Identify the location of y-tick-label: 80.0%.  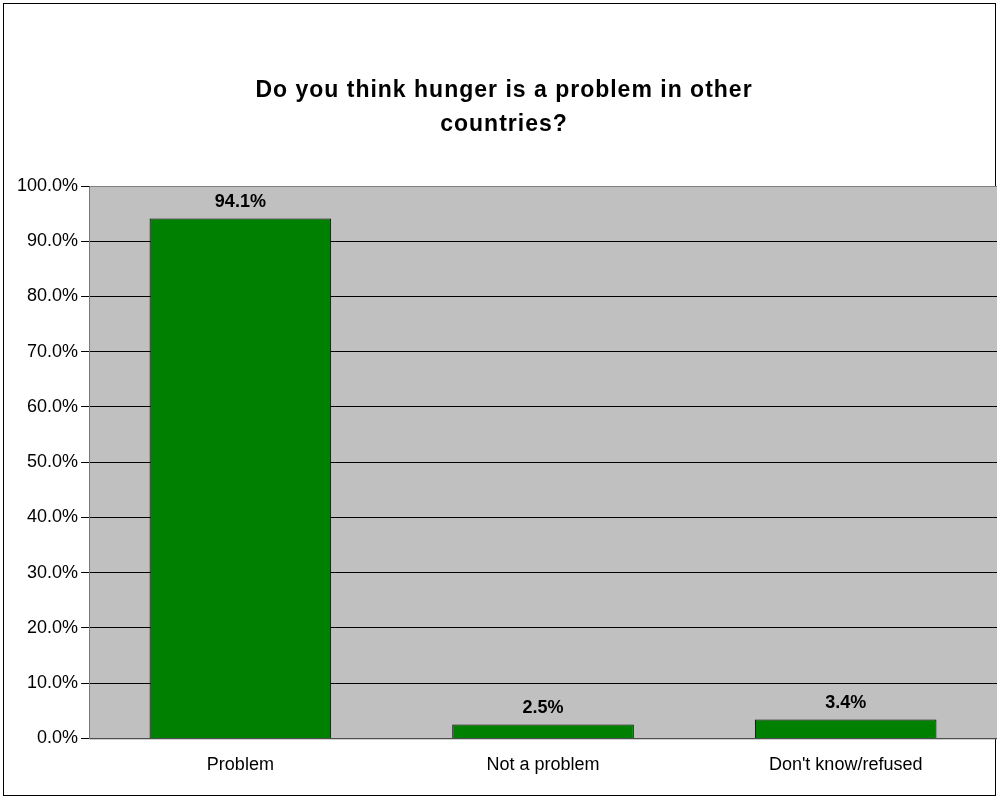
(53, 295).